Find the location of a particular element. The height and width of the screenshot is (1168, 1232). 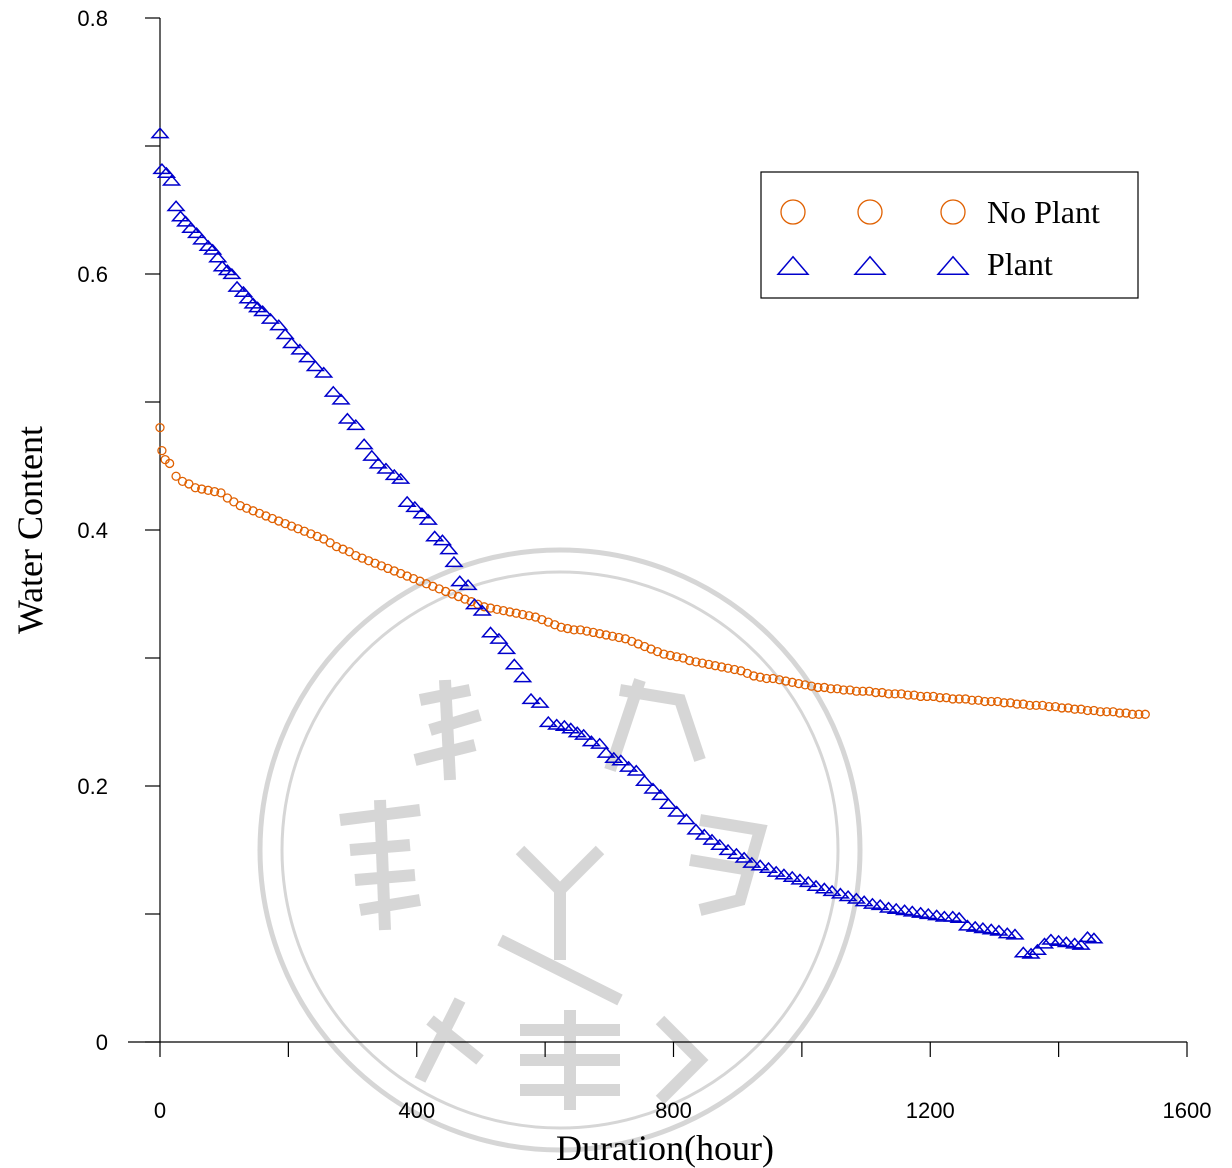

x-axis-ticks: 0 400 800 1200 1600 is located at coordinates (683, 1082).